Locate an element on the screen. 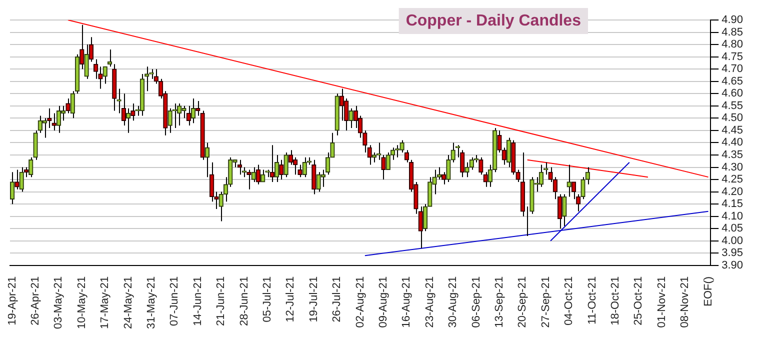  x-tick-label: 27-Sep-21 is located at coordinates (546, 302).